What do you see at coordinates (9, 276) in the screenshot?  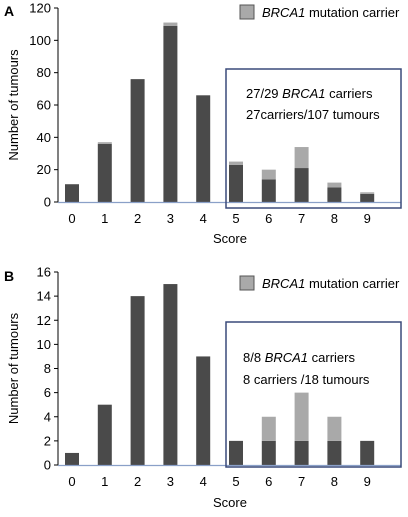 I see `panel-label: B` at bounding box center [9, 276].